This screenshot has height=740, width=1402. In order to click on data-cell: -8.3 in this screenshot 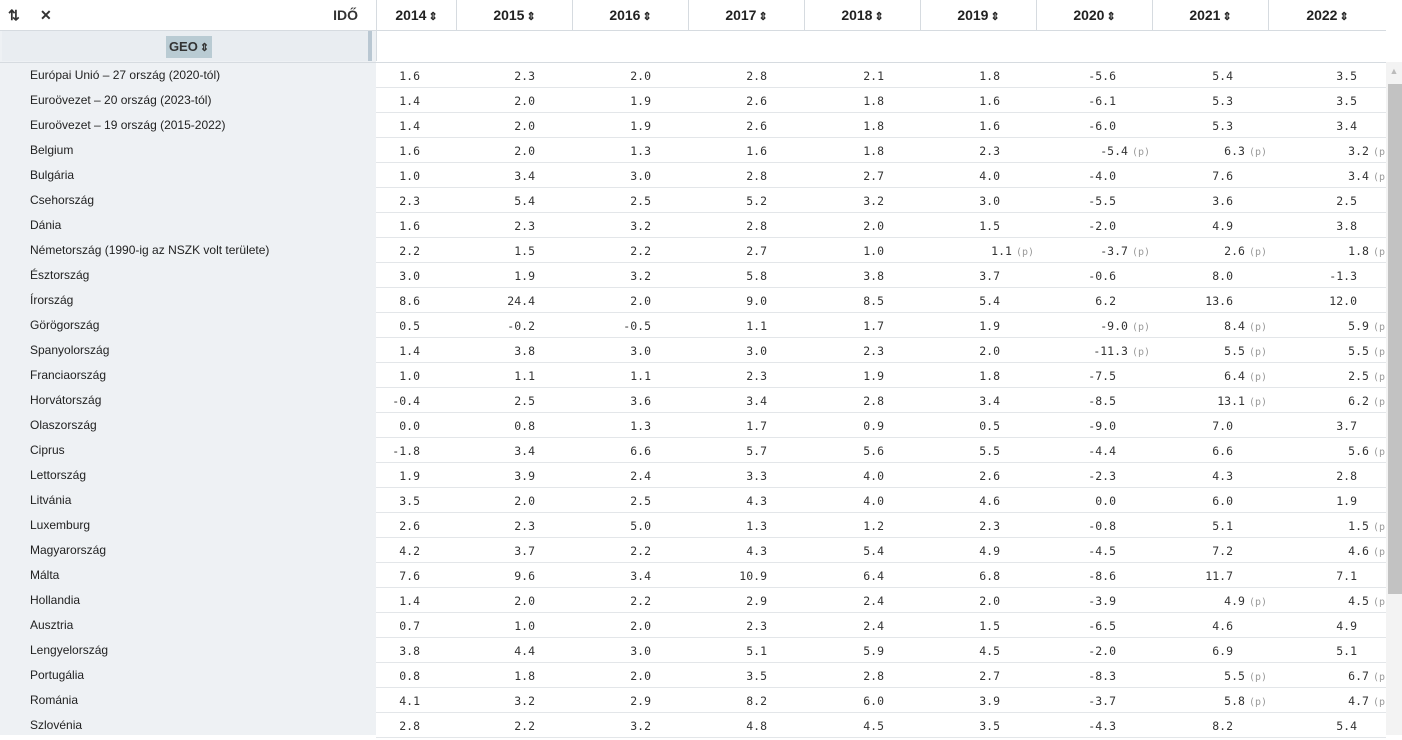, I will do `click(1102, 675)`.